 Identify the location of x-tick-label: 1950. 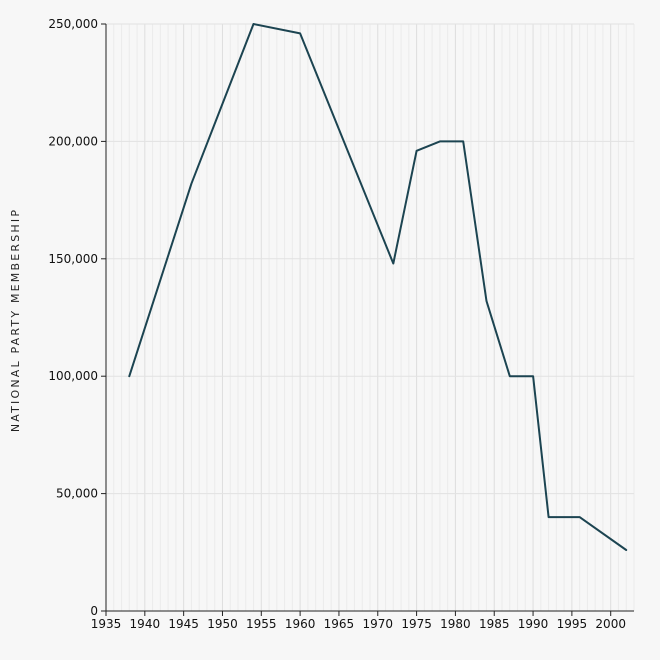
(222, 624).